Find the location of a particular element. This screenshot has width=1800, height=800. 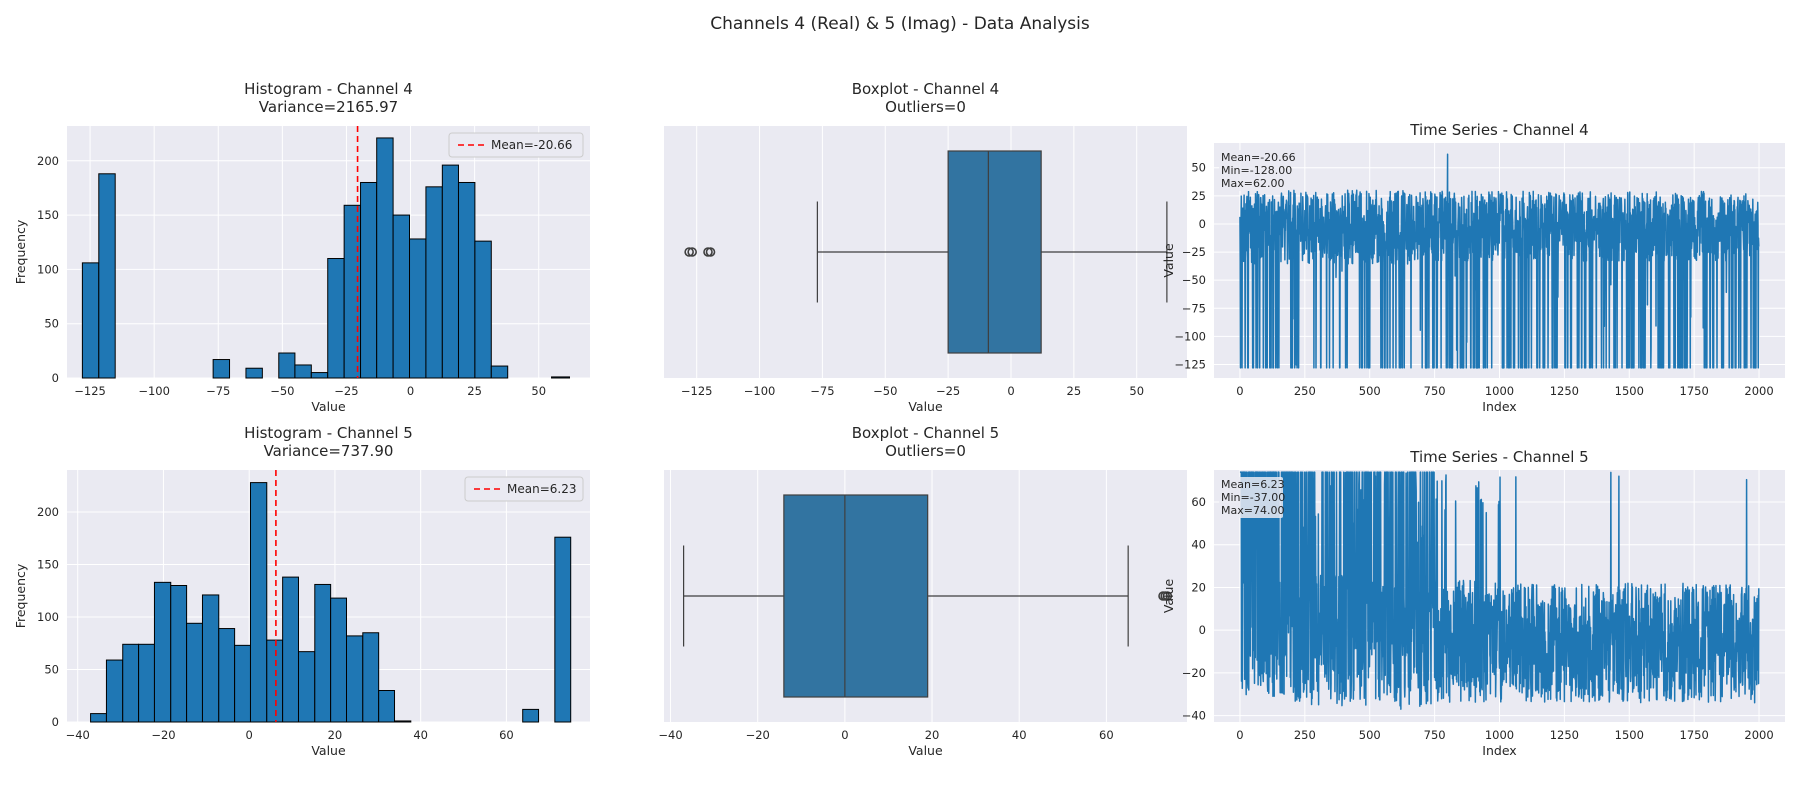

y-axis-label: Frequency is located at coordinates (20, 595).